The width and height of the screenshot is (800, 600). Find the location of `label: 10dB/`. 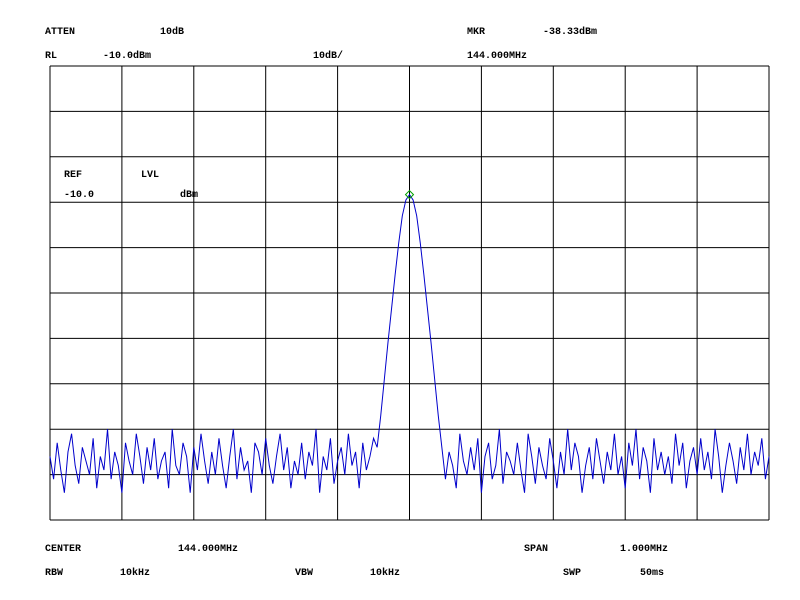

label: 10dB/ is located at coordinates (328, 56).